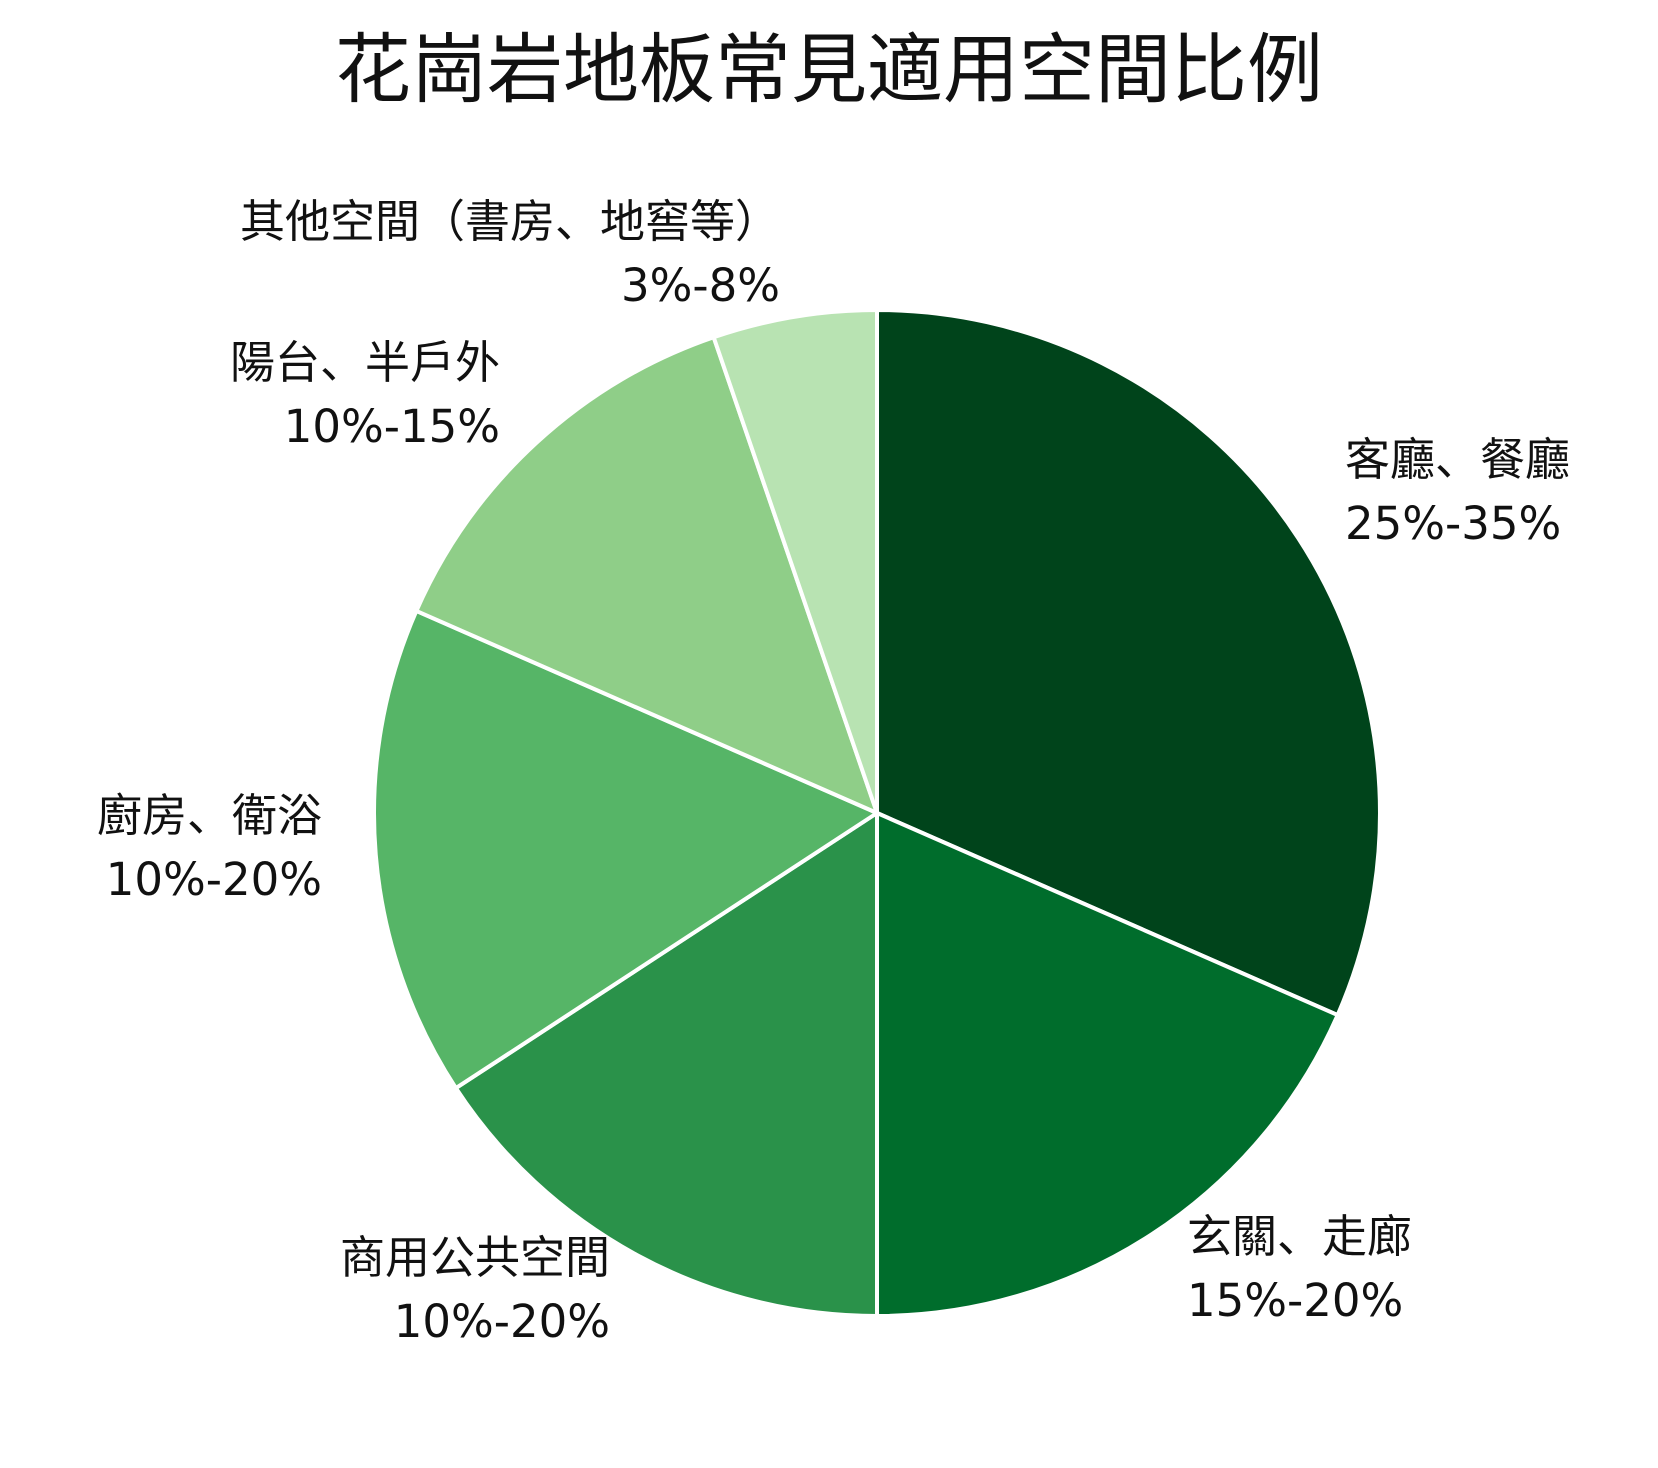 Image resolution: width=1658 pixels, height=1468 pixels. What do you see at coordinates (1457, 492) in the screenshot?
I see `slice-label-living-dining: 客廳、餐廳 25%-35%` at bounding box center [1457, 492].